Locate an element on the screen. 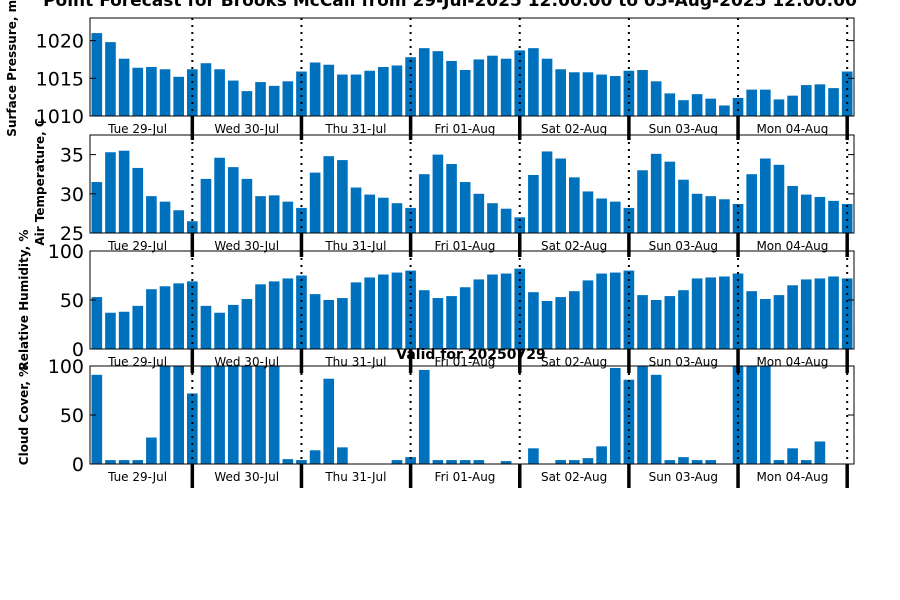 The height and width of the screenshot is (600, 900). relative-humidity-x-tick-label: Sun 03-Aug is located at coordinates (683, 362).